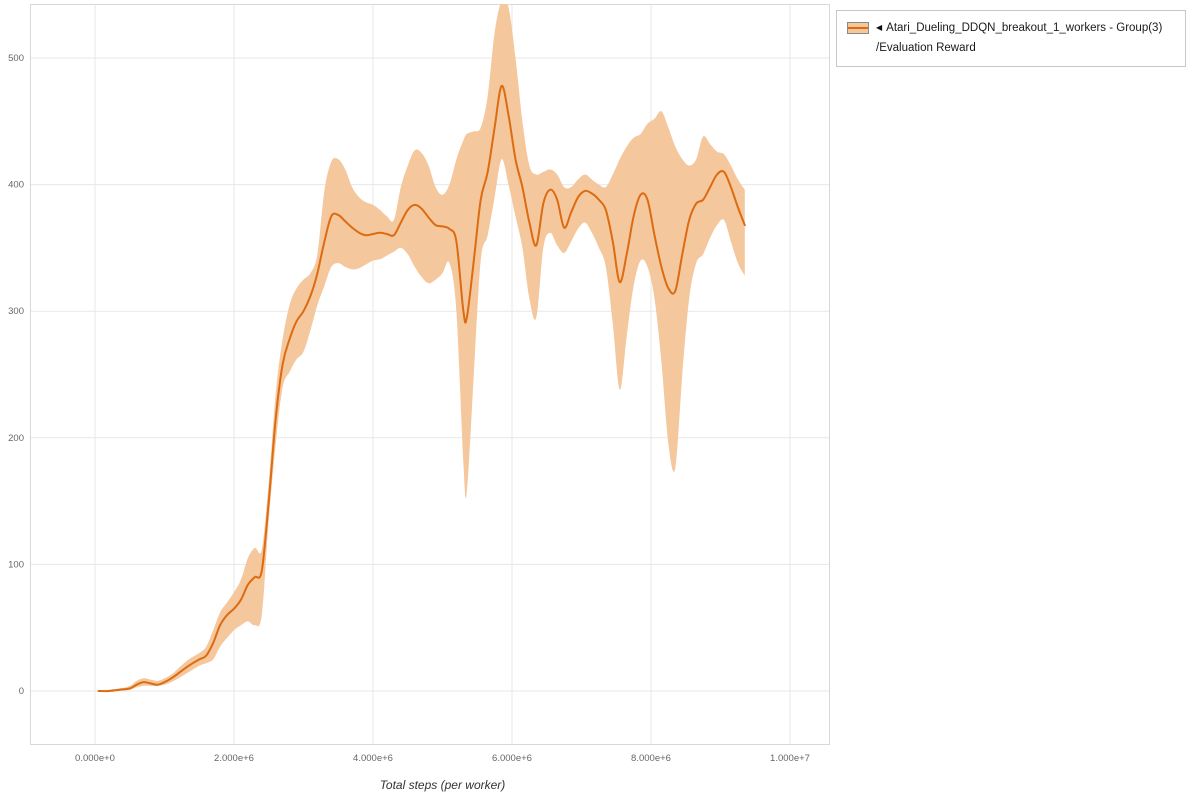 The image size is (1200, 800). I want to click on x-tick-label: 4.000e+6, so click(373, 758).